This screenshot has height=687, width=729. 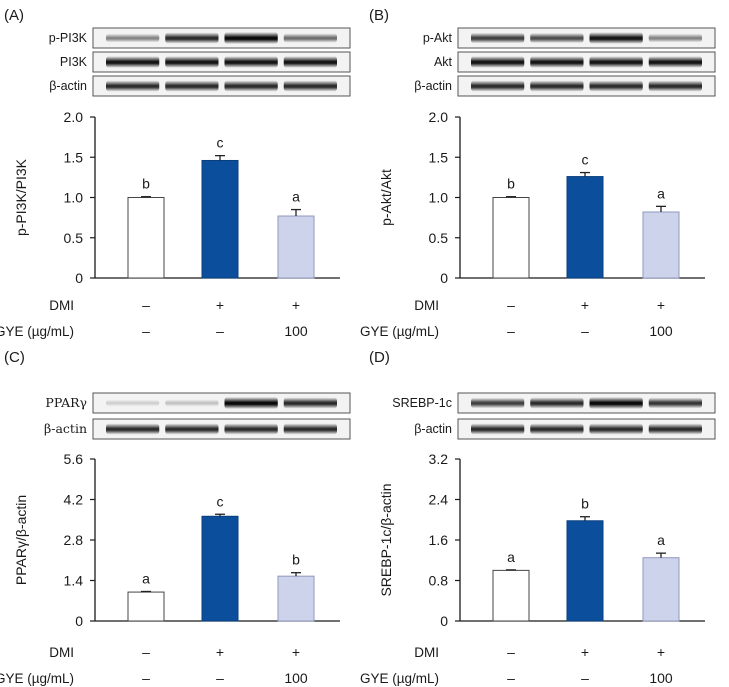 I want to click on y-tick-label: 1.4, so click(x=74, y=581).